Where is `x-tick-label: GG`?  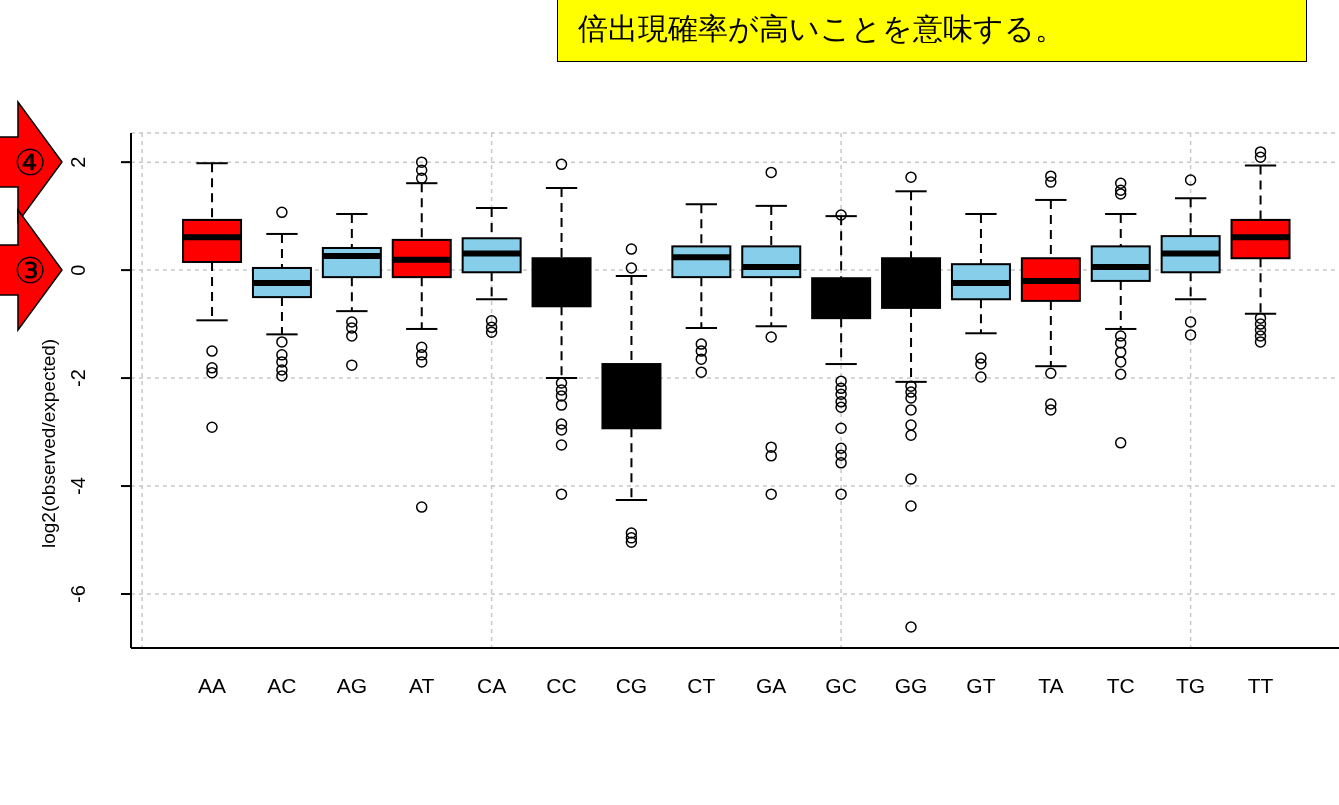 x-tick-label: GG is located at coordinates (911, 685).